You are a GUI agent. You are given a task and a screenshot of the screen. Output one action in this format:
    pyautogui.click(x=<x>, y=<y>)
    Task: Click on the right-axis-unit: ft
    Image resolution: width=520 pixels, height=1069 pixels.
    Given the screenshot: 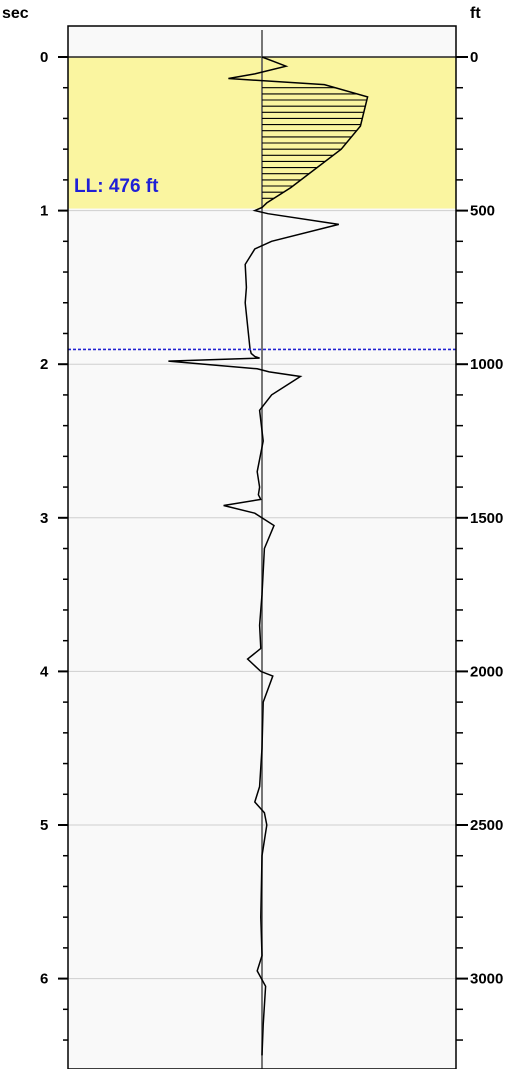 What is the action you would take?
    pyautogui.click(x=475, y=13)
    